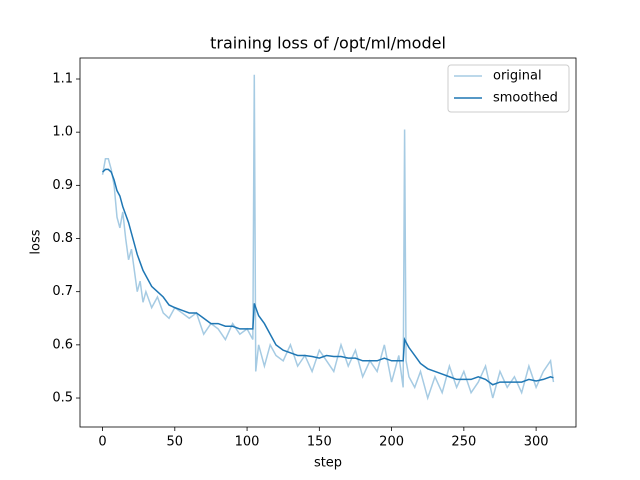  I want to click on y-tick-label: 0.8, so click(62, 238).